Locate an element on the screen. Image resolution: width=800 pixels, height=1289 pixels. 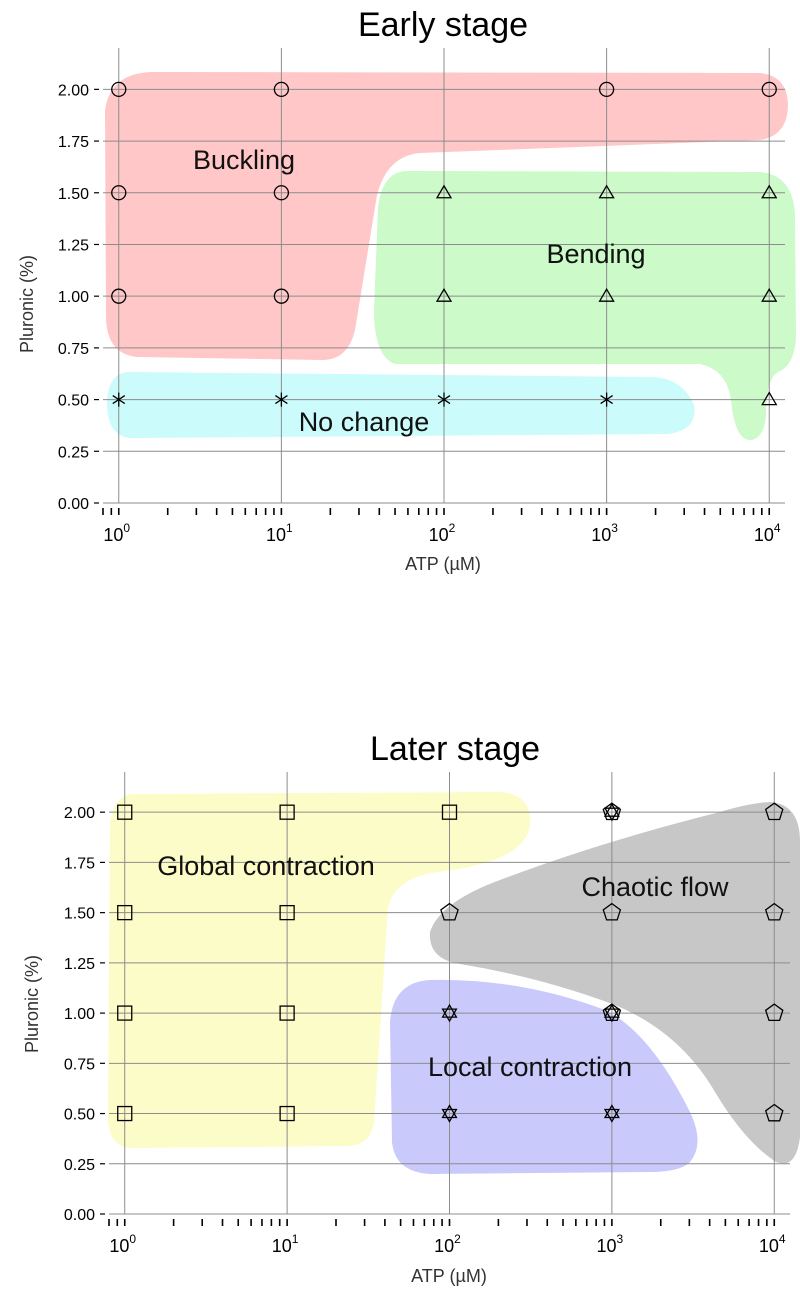
chart-title: Early stage is located at coordinates (443, 25).